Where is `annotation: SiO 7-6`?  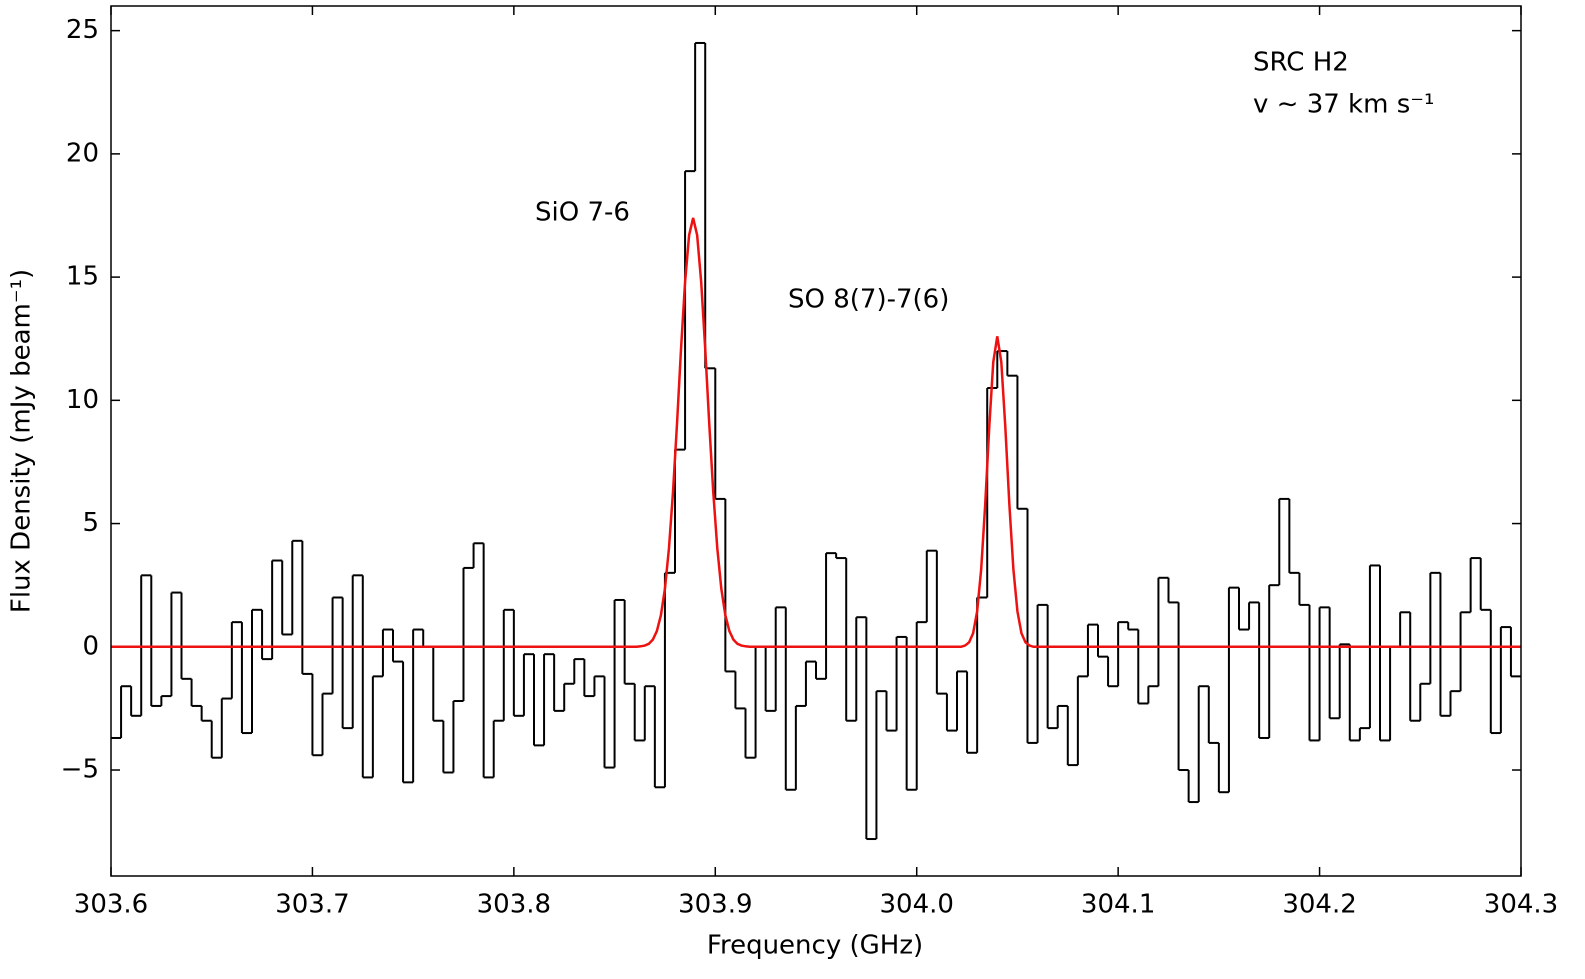 annotation: SiO 7-6 is located at coordinates (582, 213).